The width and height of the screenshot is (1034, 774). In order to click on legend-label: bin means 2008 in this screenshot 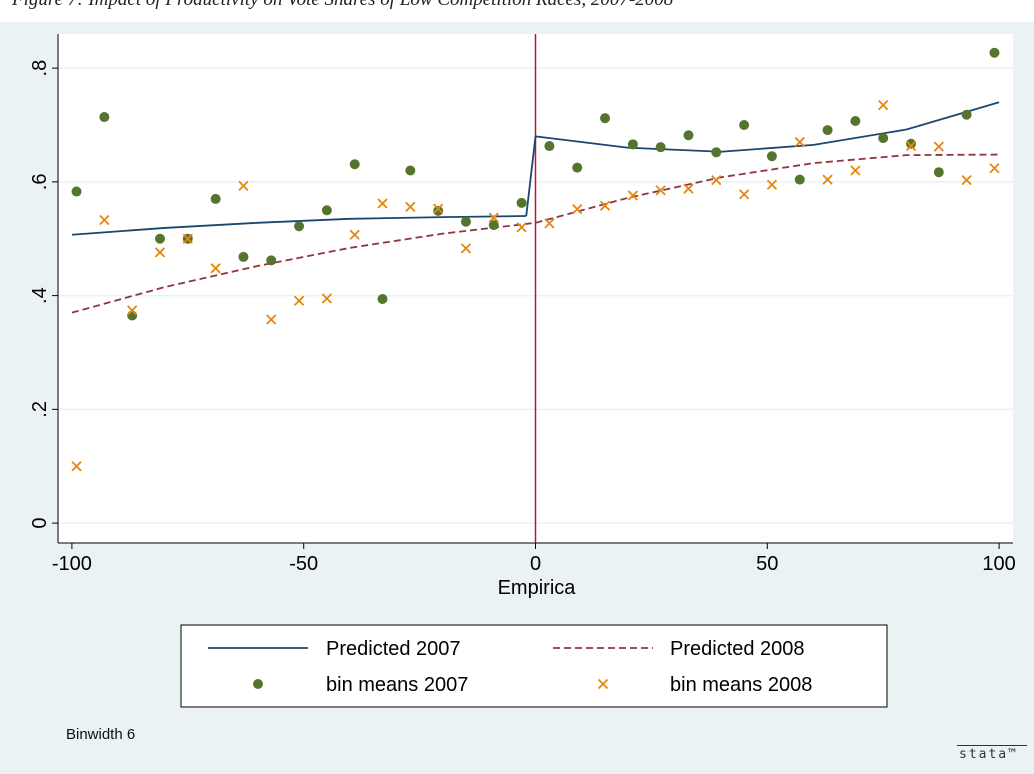, I will do `click(741, 685)`.